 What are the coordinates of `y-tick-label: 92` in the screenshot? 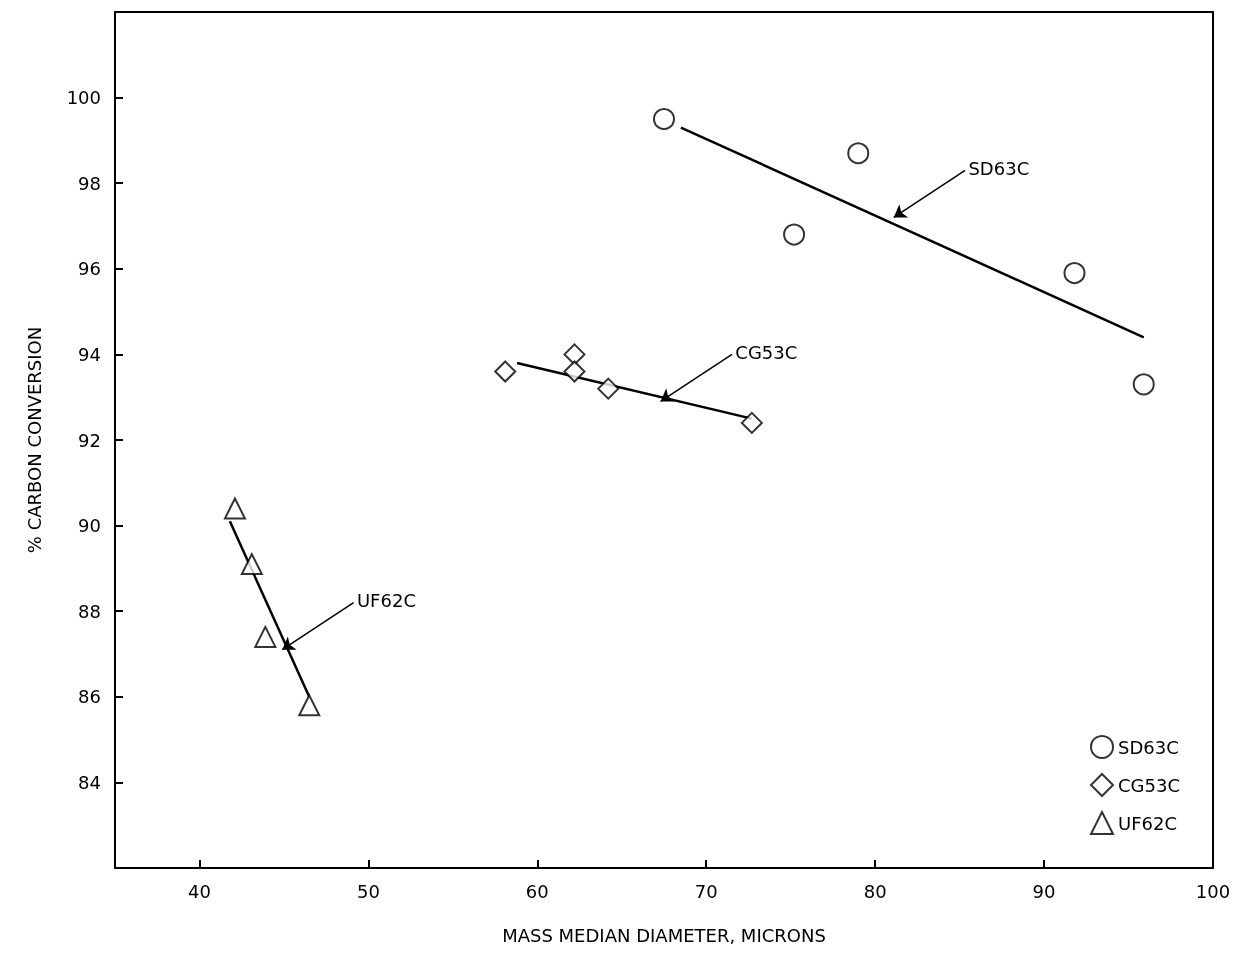 It's located at (89, 440).